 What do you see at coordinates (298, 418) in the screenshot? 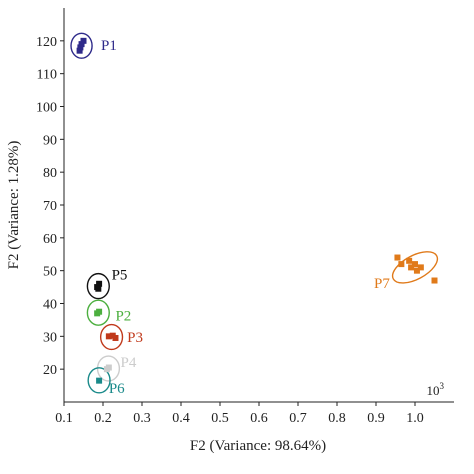
I see `x-tick-label: 0.7` at bounding box center [298, 418].